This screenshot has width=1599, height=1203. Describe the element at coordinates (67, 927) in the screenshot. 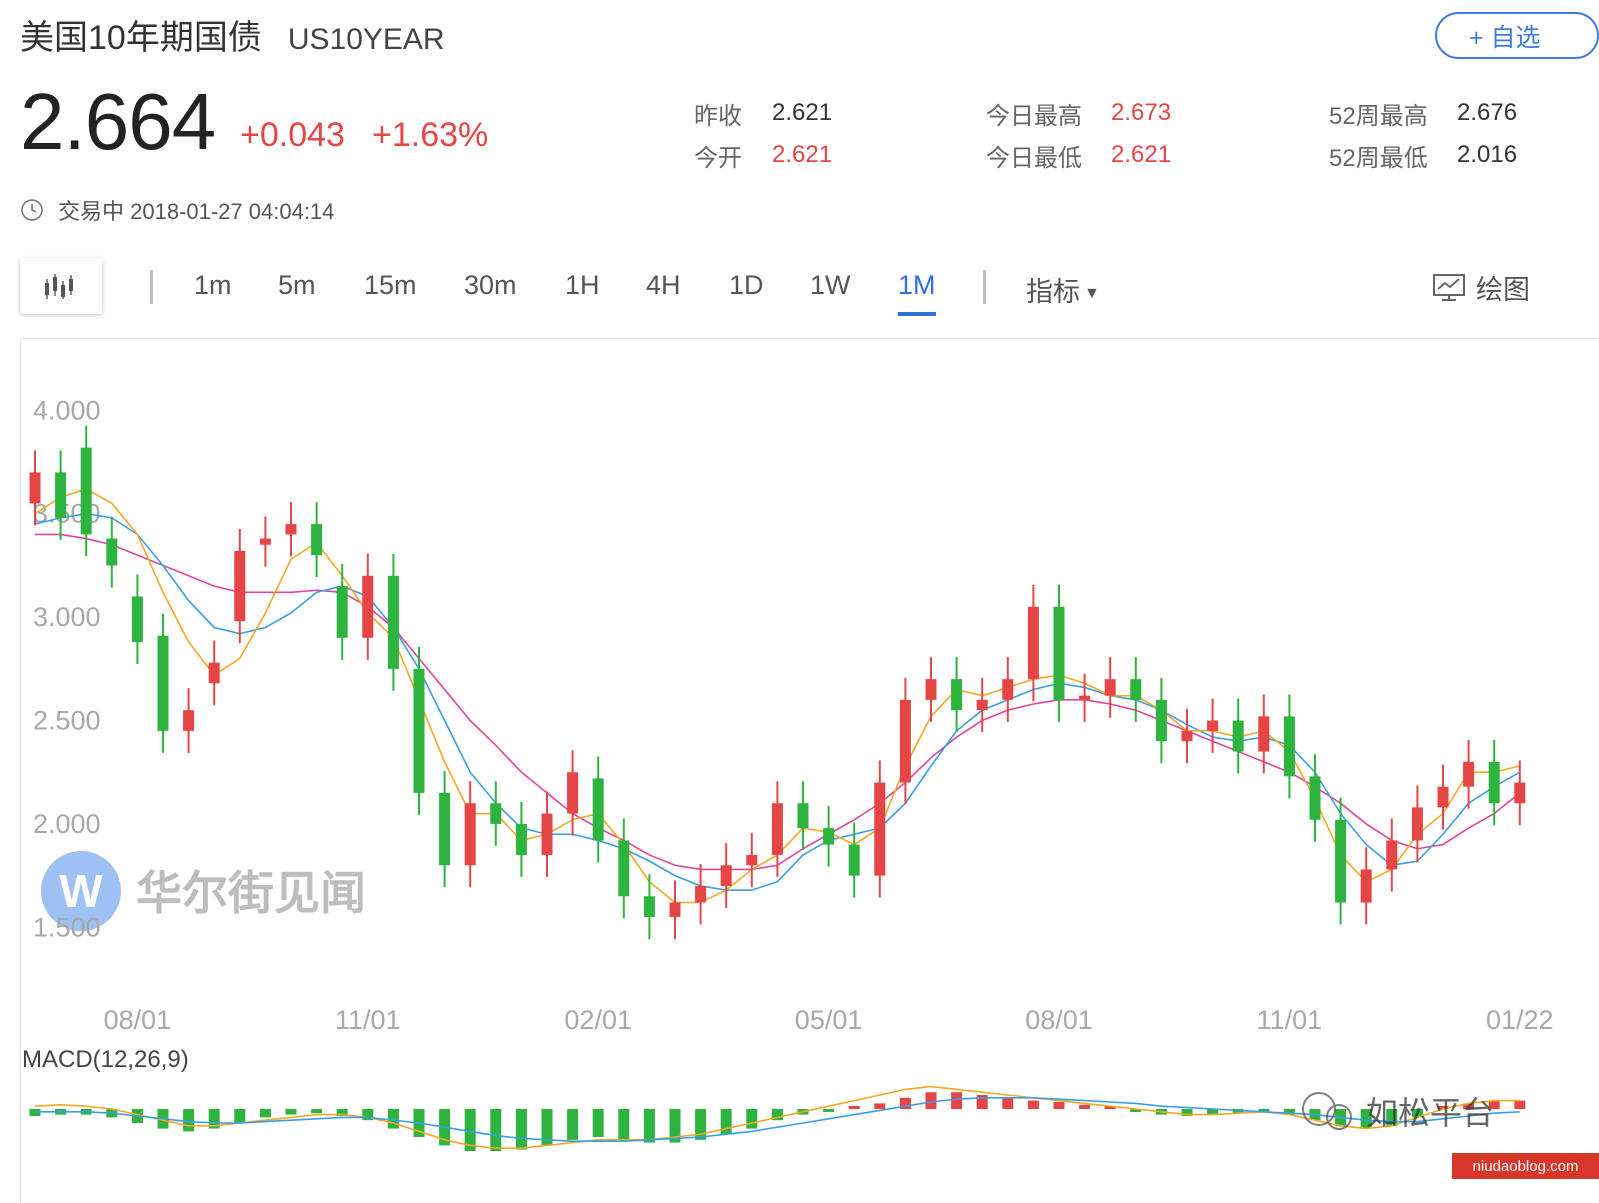

I see `y-tick-label: 1.500` at that location.